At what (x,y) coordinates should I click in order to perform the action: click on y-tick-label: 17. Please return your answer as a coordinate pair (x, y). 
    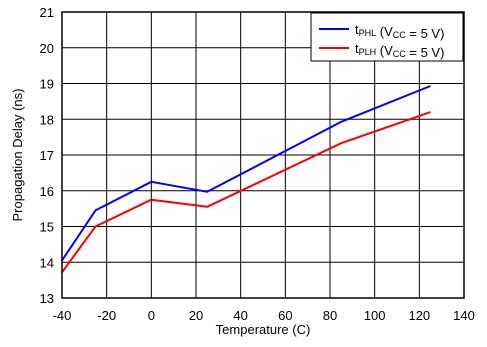
    Looking at the image, I should click on (47, 155).